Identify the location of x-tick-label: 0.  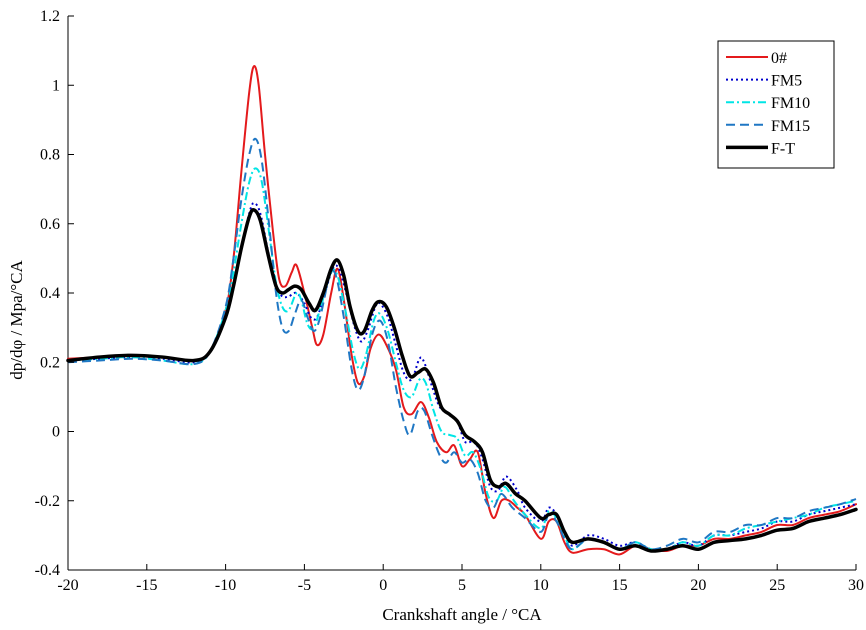
(383, 585).